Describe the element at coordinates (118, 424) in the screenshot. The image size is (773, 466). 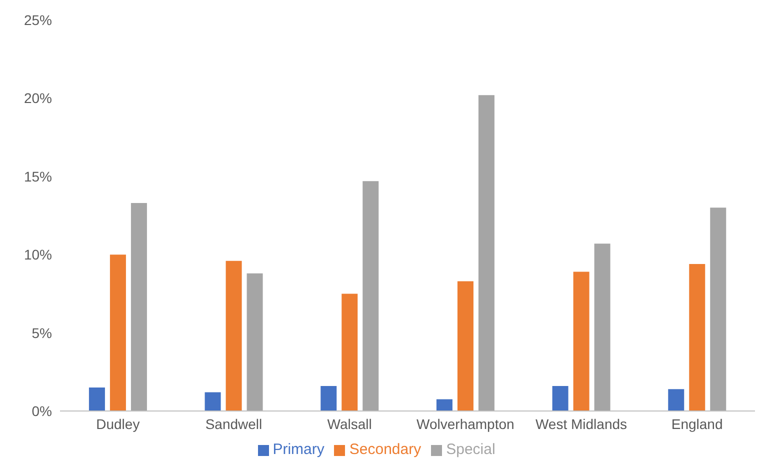
I see `x-tick-label: Dudley` at that location.